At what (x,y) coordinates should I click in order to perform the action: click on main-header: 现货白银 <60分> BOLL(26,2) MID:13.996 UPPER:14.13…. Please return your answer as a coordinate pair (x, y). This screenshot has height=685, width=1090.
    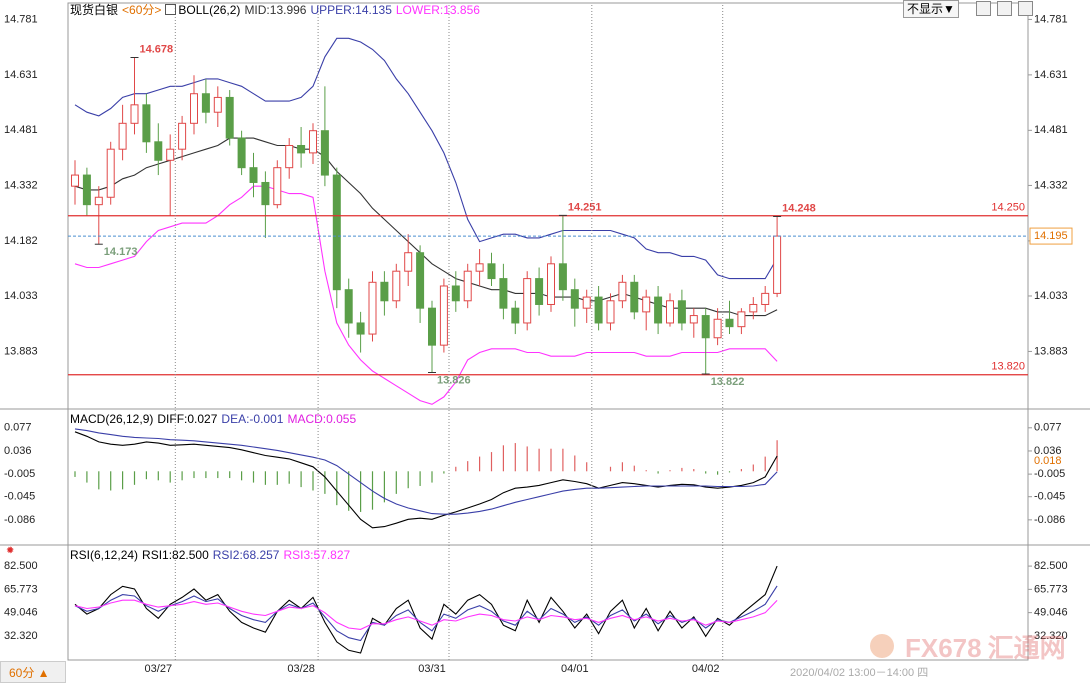
    Looking at the image, I should click on (277, 9).